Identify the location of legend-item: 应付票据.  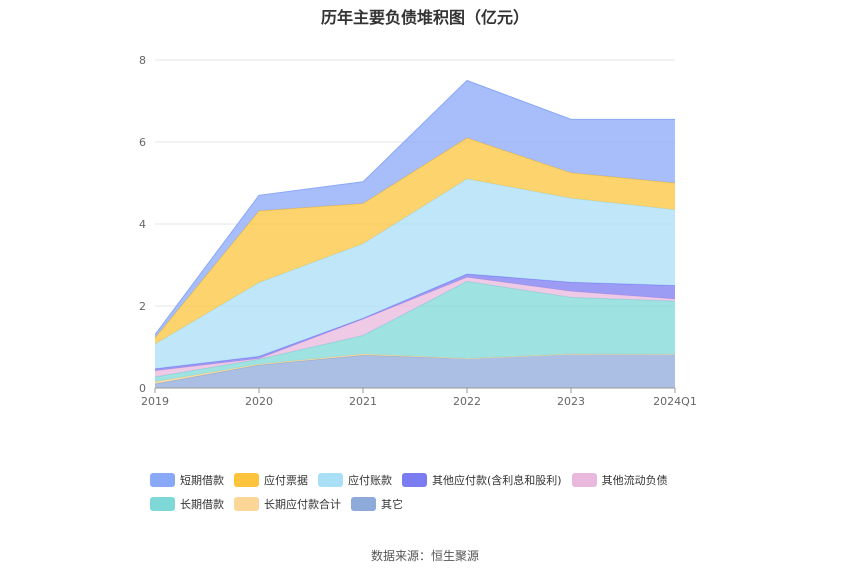
(271, 479).